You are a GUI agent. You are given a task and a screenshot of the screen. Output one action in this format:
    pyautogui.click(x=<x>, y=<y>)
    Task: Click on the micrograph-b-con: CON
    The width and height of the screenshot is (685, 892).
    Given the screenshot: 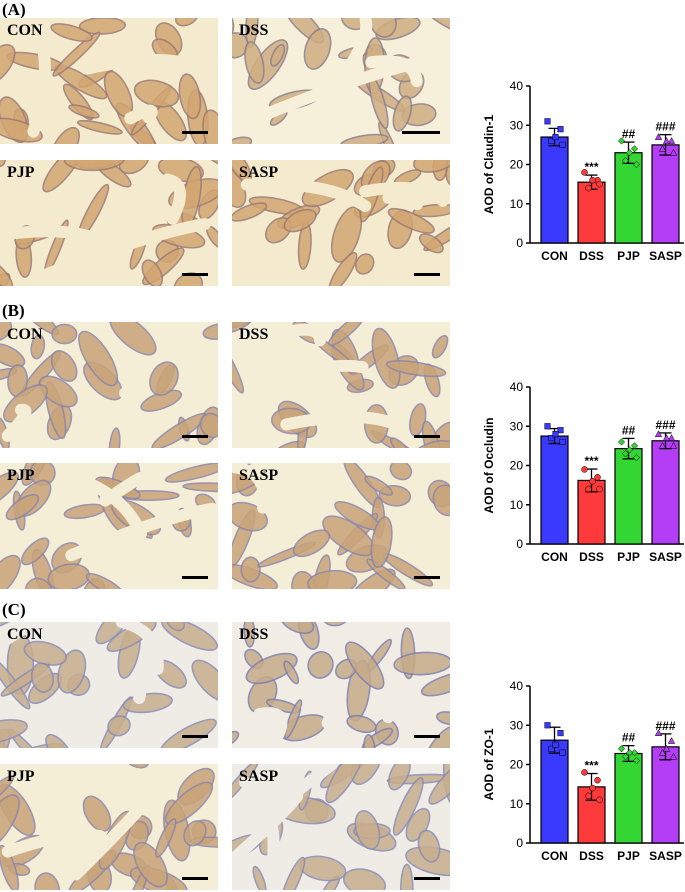 What is the action you would take?
    pyautogui.click(x=109, y=385)
    